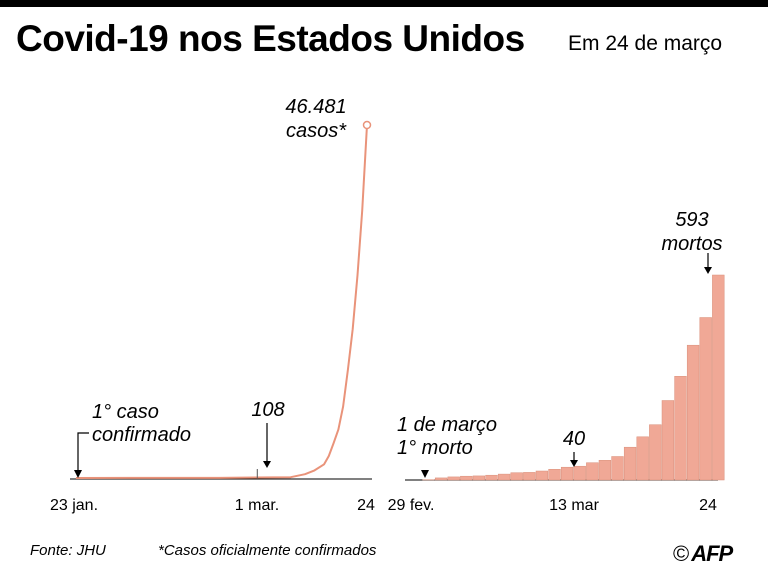  What do you see at coordinates (447, 436) in the screenshot?
I see `first-death-annotation: 1 de março 1° morto` at bounding box center [447, 436].